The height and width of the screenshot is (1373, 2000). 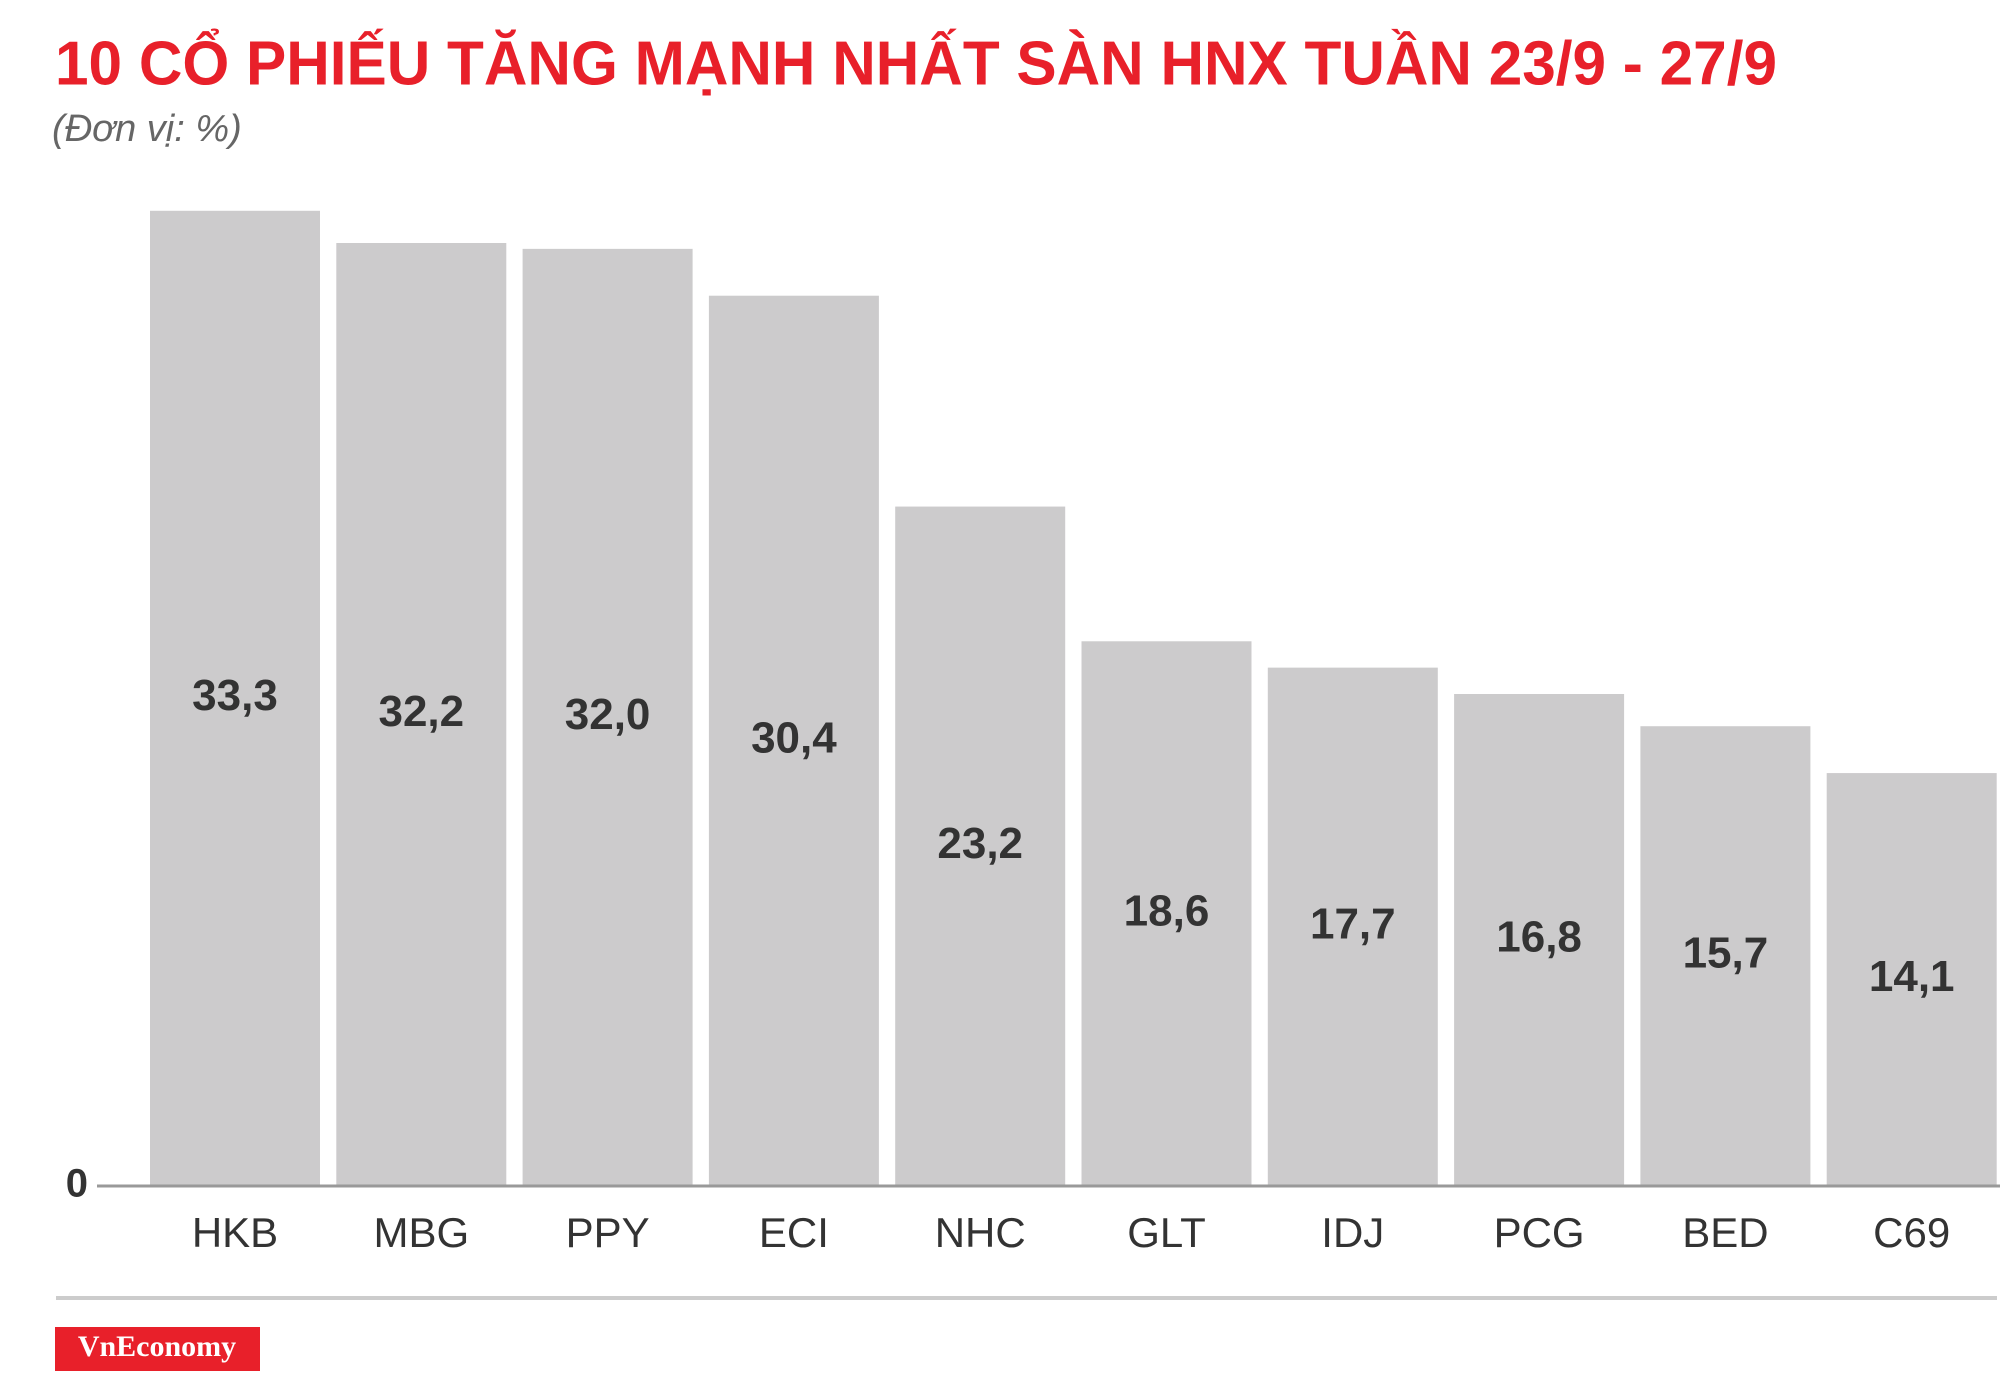 What do you see at coordinates (147, 129) in the screenshot?
I see `chart-subtitle: (Đơn vị: %)` at bounding box center [147, 129].